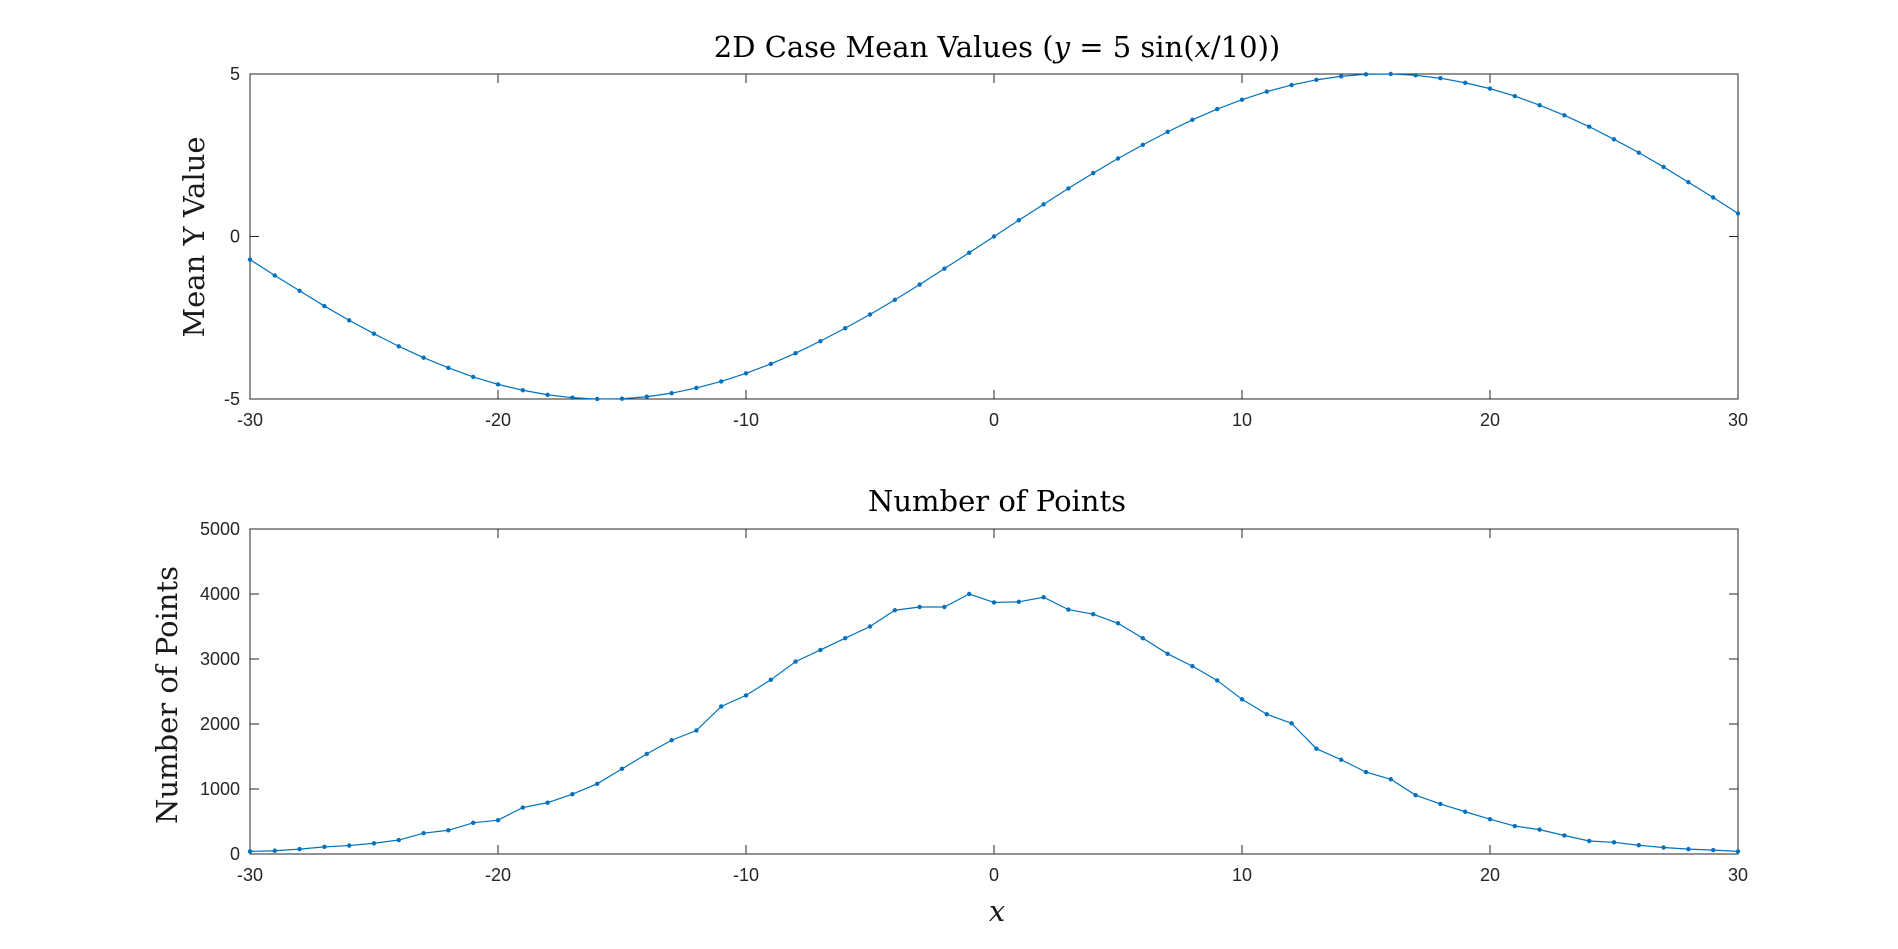 The image size is (1898, 949). I want to click on bottom-x-tick-label: -30, so click(250, 875).